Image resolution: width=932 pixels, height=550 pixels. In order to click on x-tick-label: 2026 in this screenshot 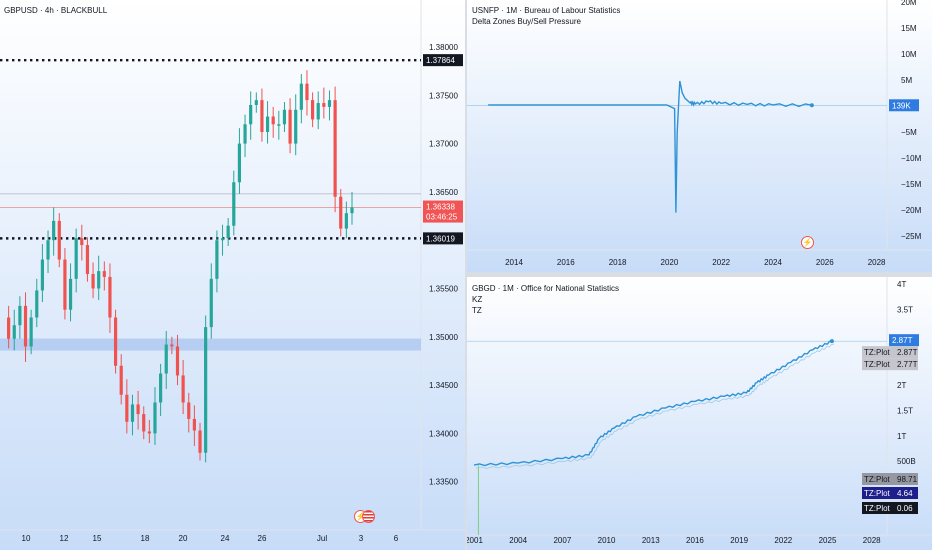, I will do `click(825, 262)`.